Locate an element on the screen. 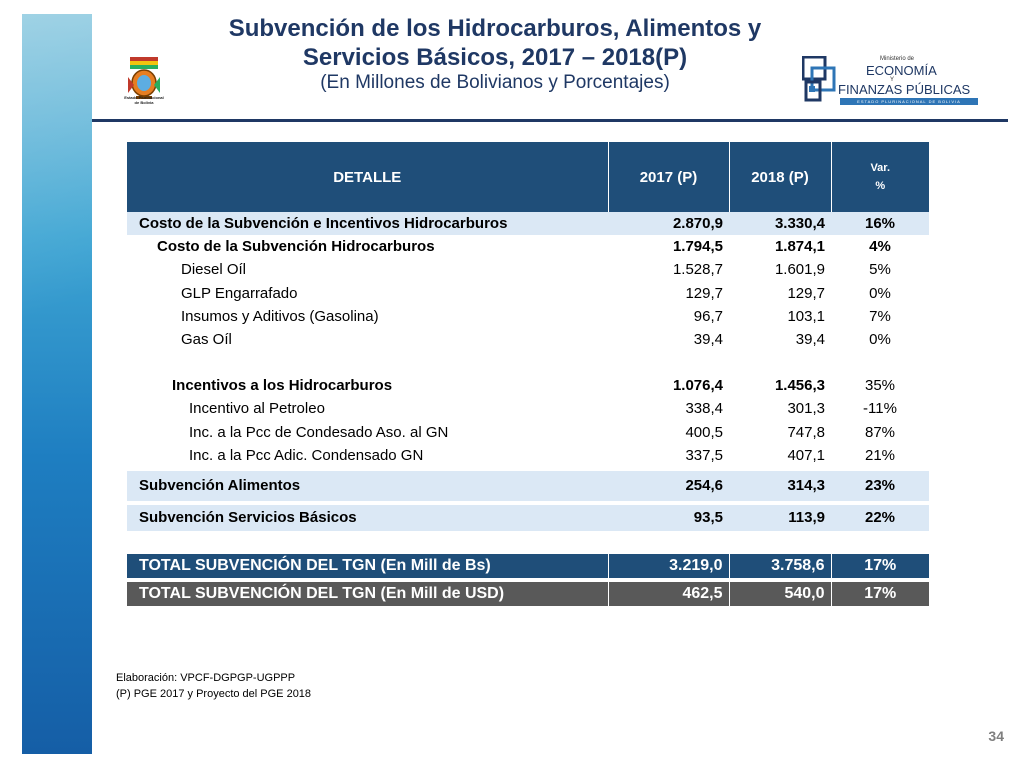 Image resolution: width=1024 pixels, height=768 pixels. row-2018: 1.601,9 is located at coordinates (799, 270).